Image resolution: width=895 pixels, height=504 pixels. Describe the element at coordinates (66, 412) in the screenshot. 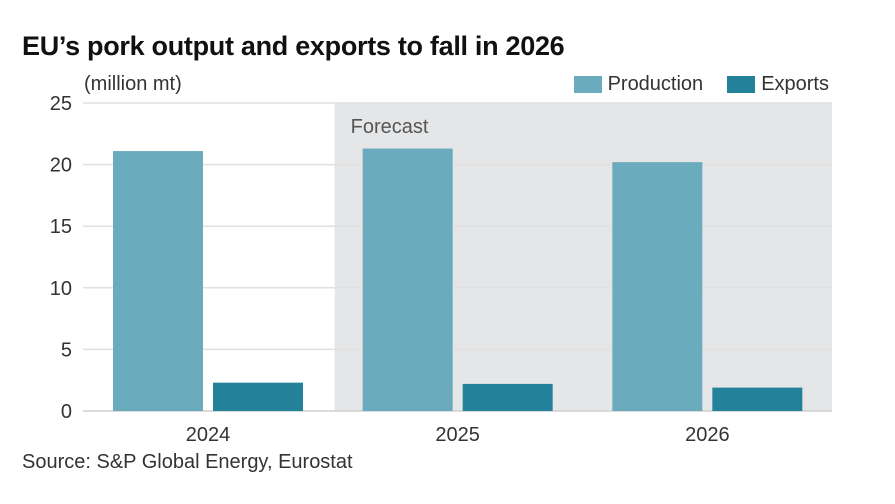

I see `y-tick-label: 0` at that location.